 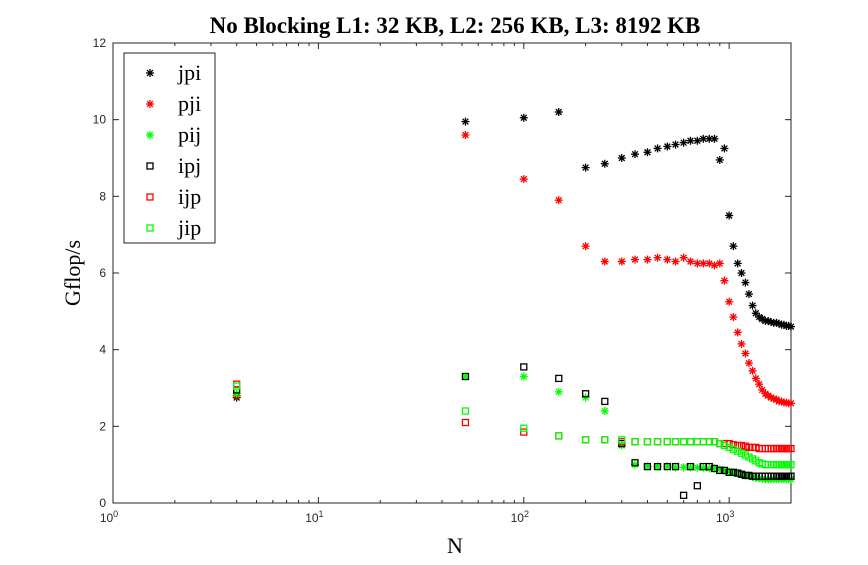 What do you see at coordinates (514, 425) in the screenshot?
I see `series-jip` at bounding box center [514, 425].